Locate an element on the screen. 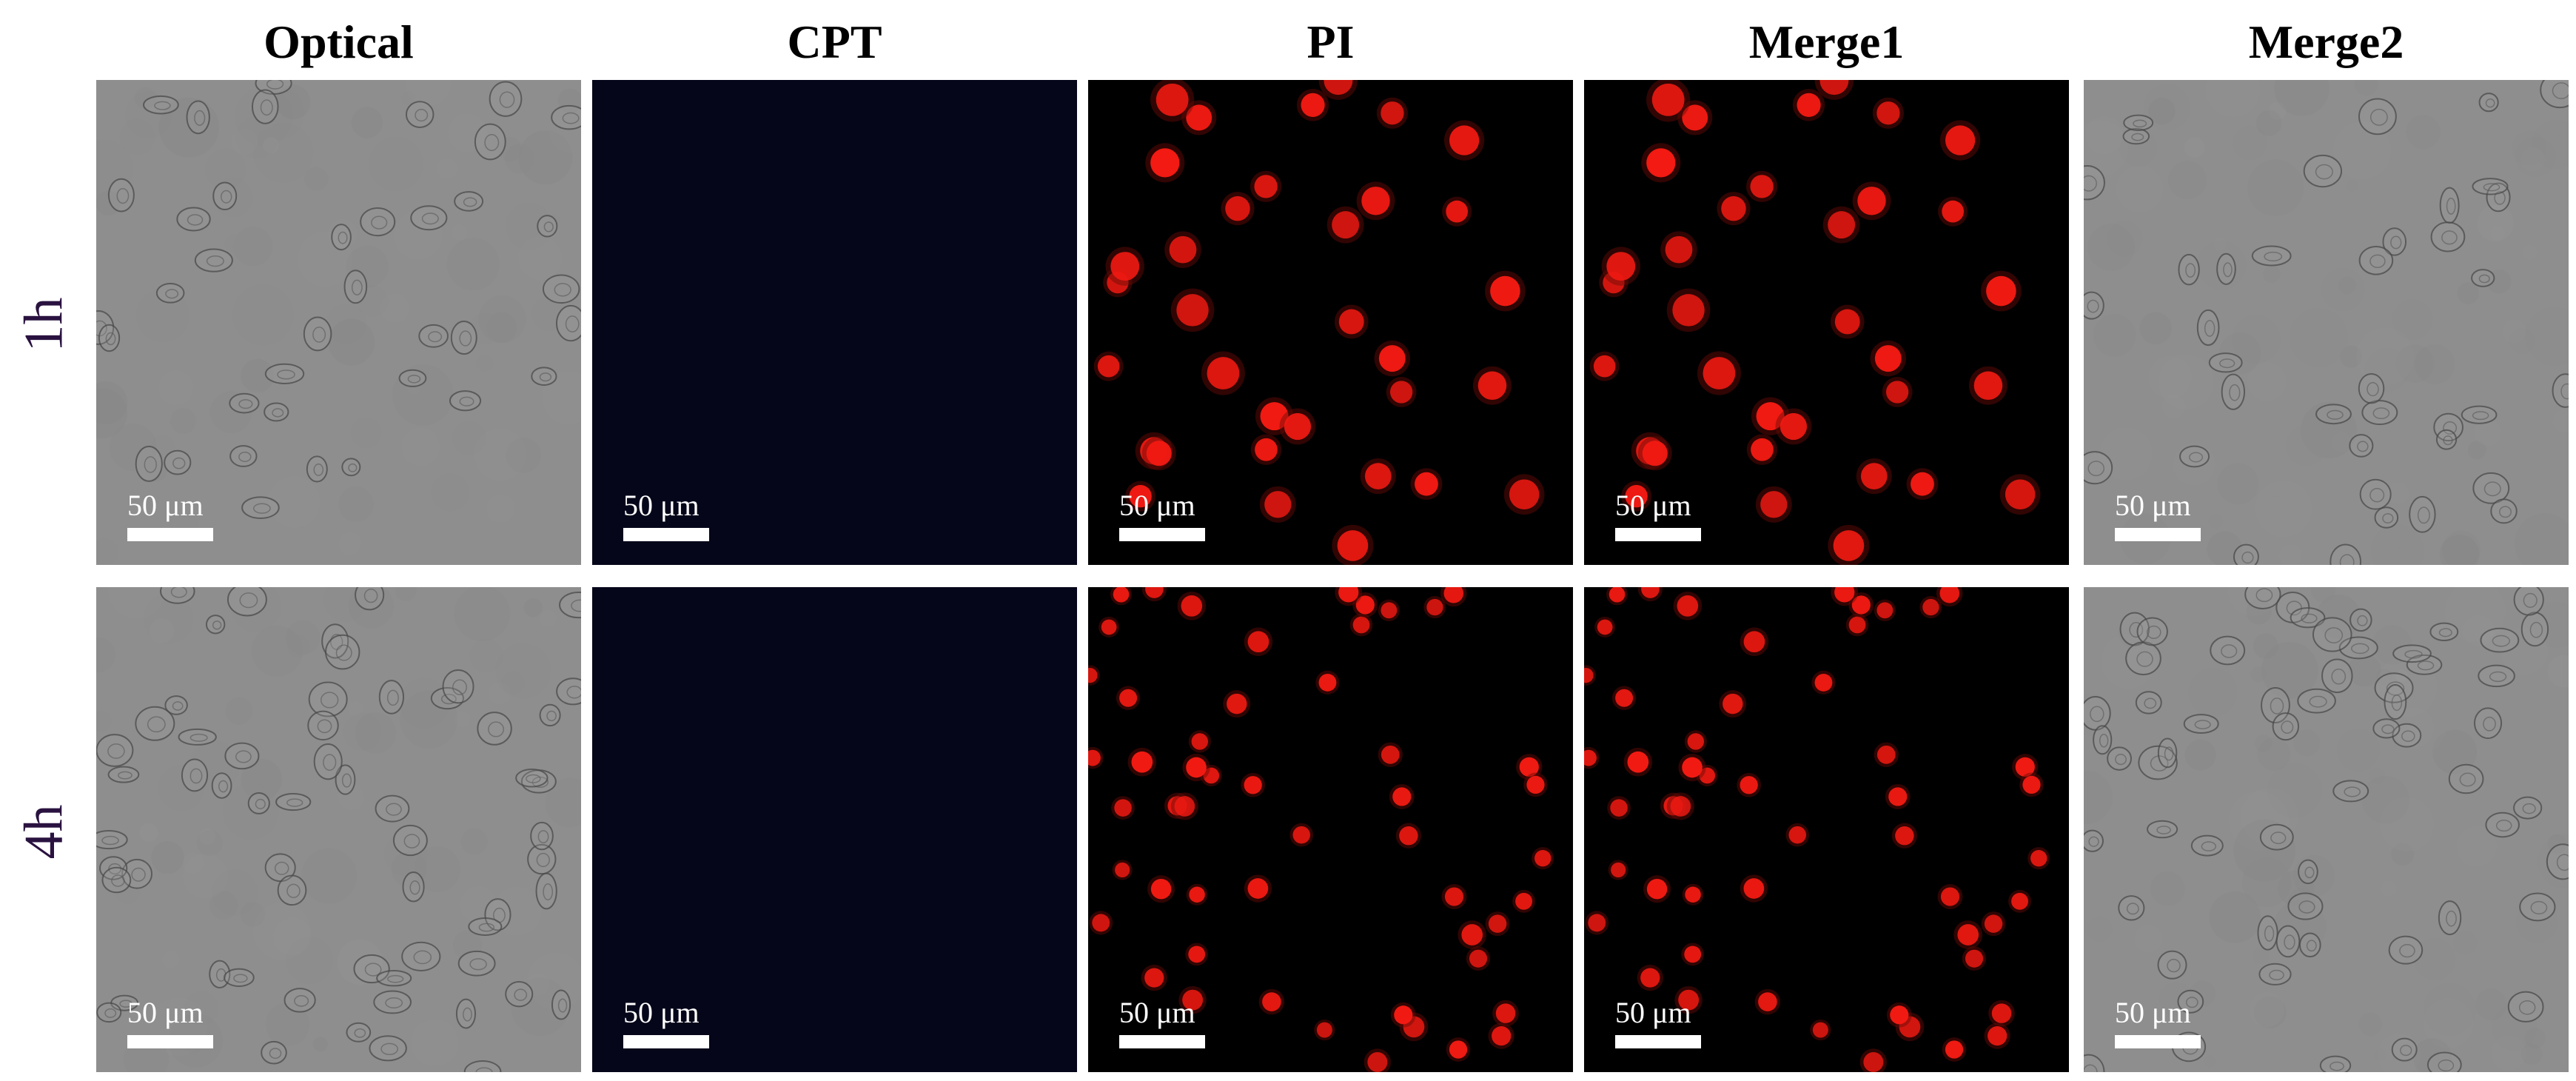 This screenshot has height=1081, width=2576. column-title-merge2: Merge2 is located at coordinates (2326, 42).